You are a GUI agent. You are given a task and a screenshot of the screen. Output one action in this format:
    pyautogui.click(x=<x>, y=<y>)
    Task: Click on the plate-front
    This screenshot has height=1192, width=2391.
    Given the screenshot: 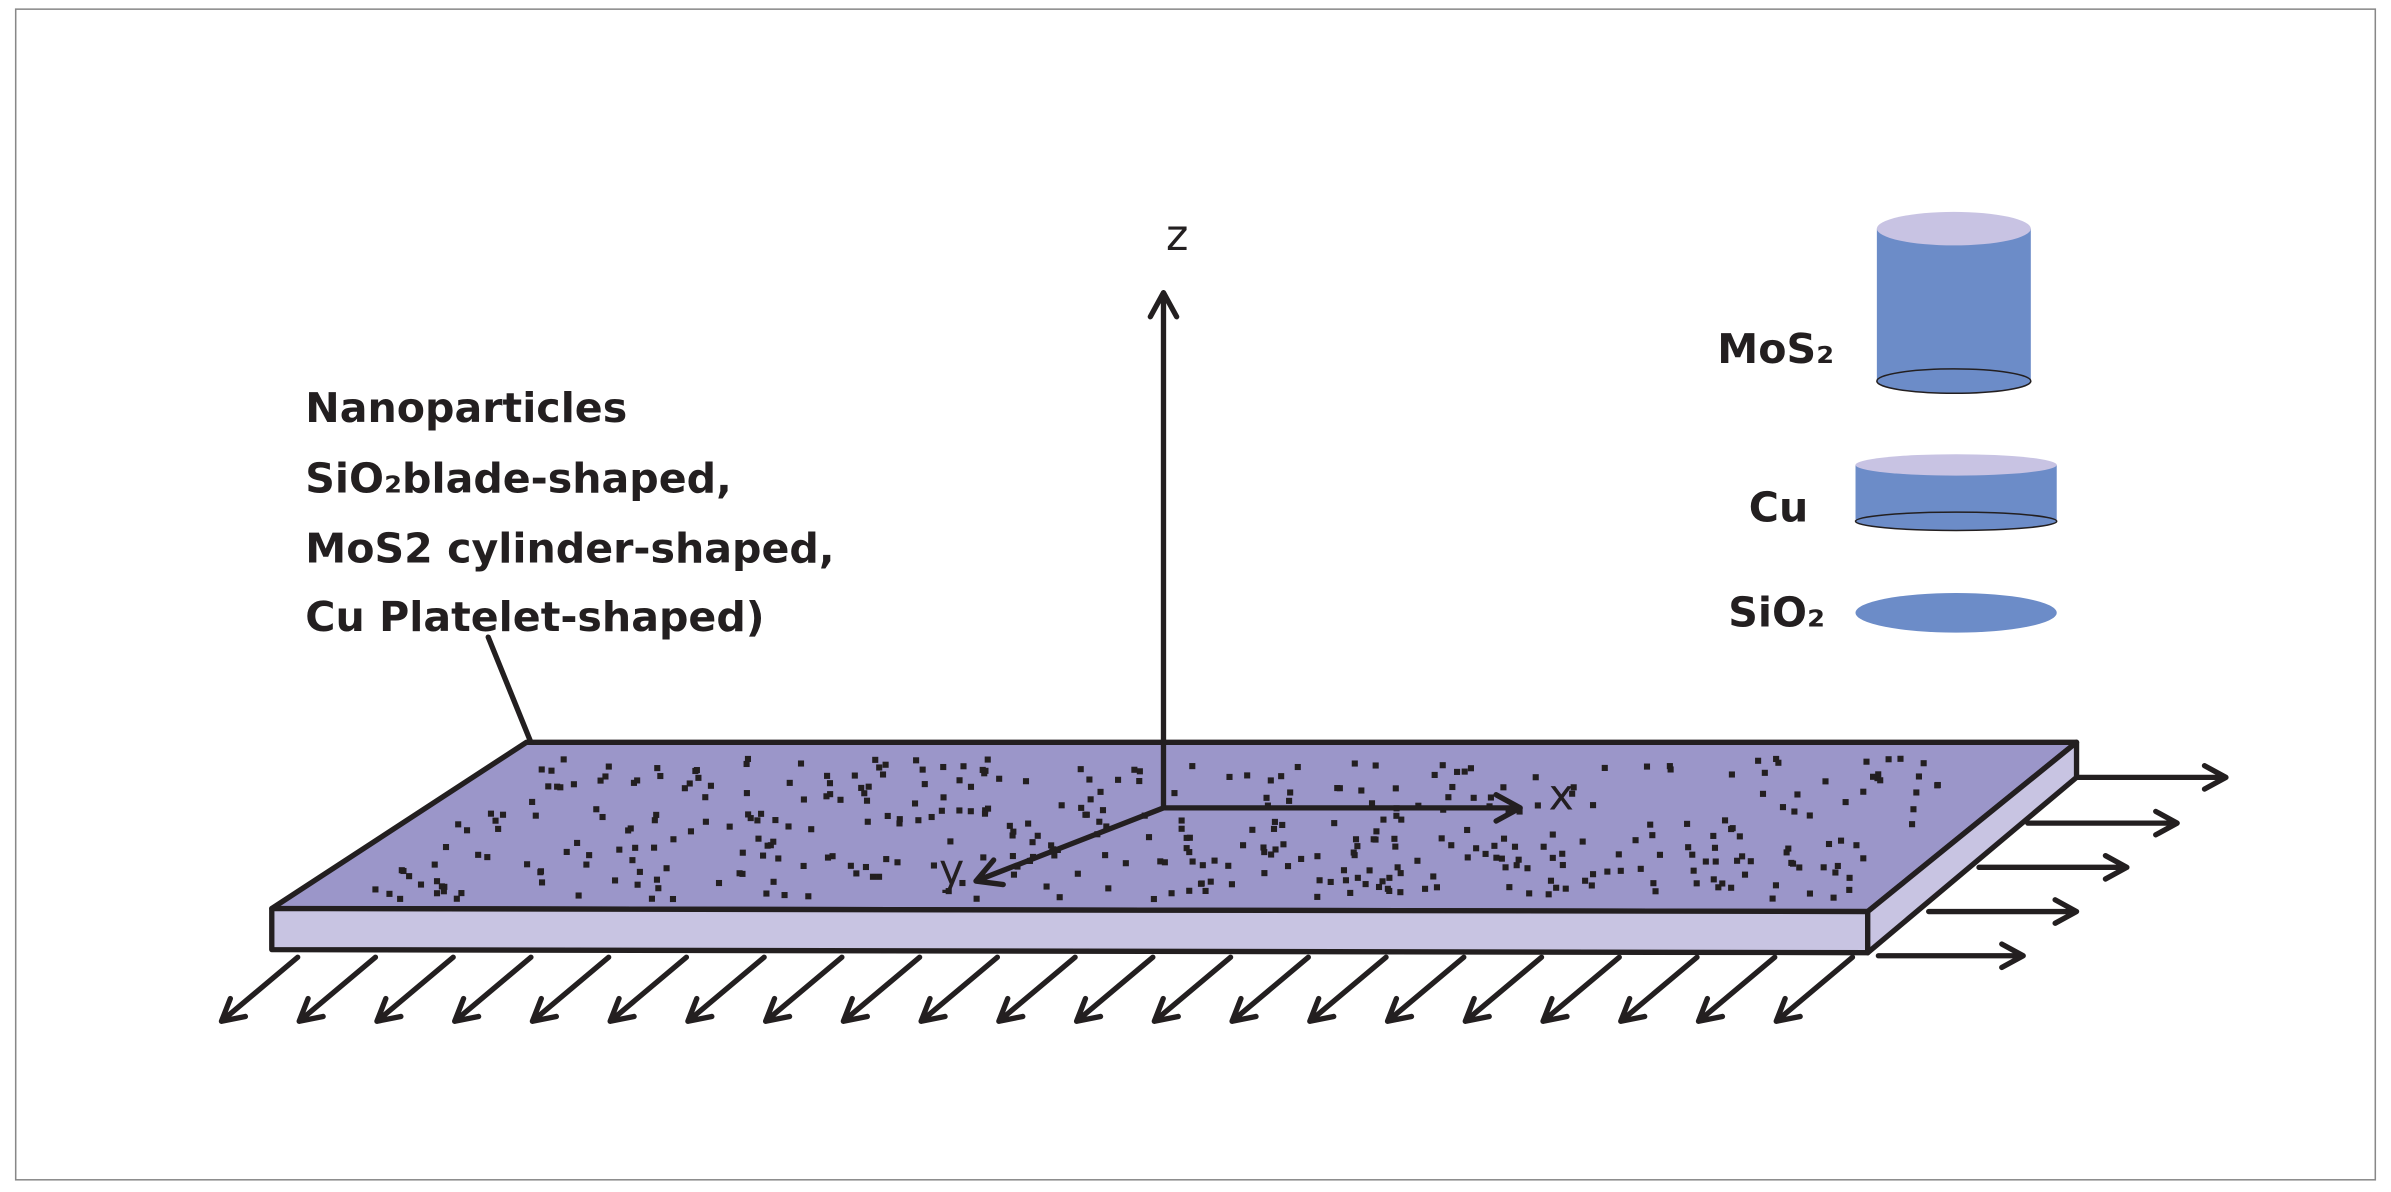 What is the action you would take?
    pyautogui.click(x=1070, y=930)
    